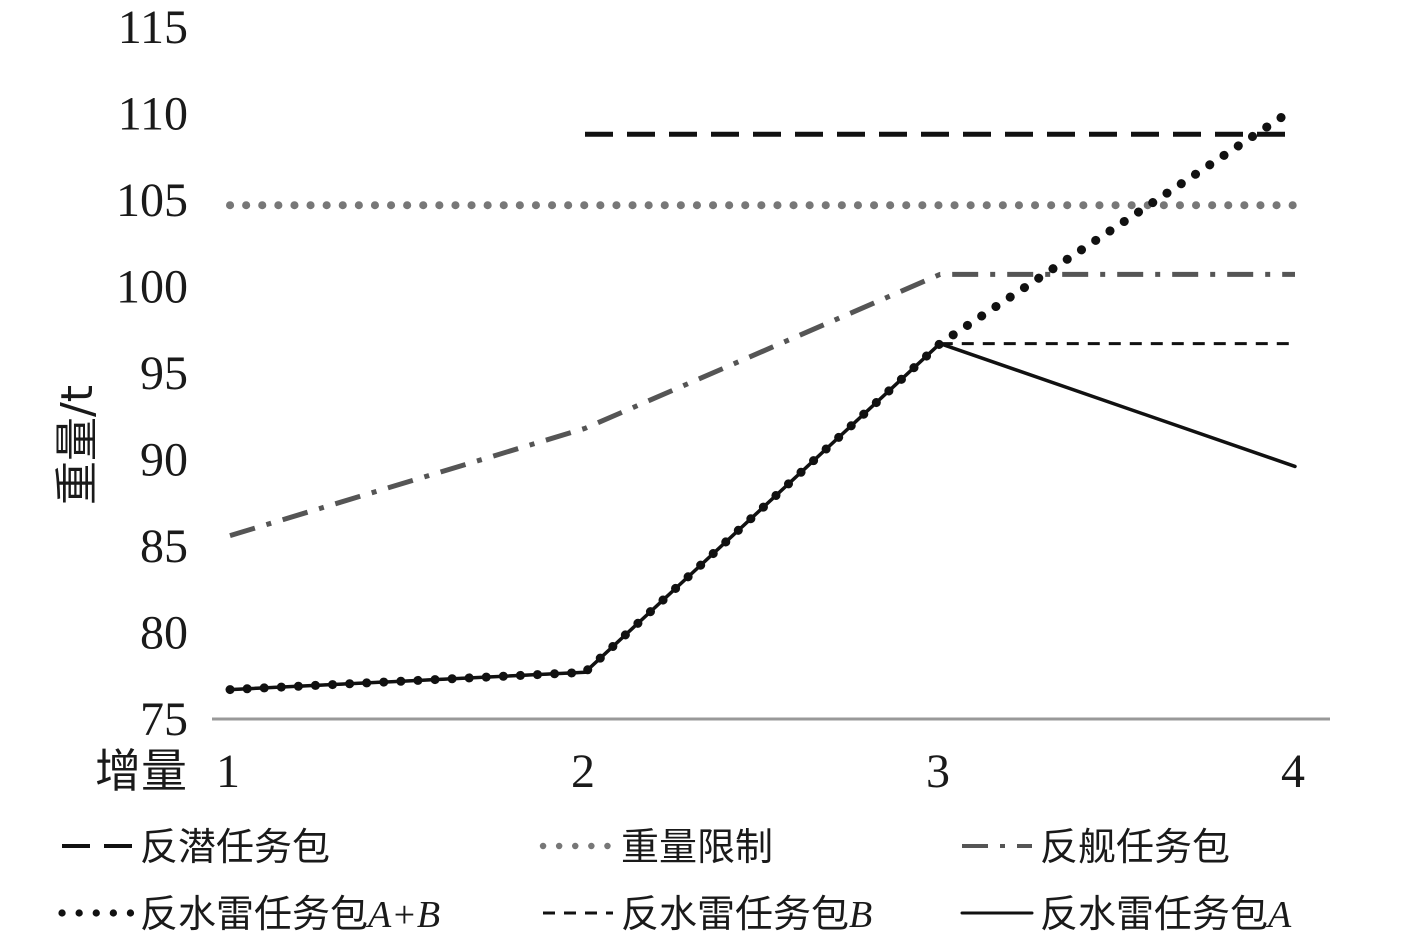  What do you see at coordinates (1135, 847) in the screenshot?
I see `legend-label: 反舰任务包` at bounding box center [1135, 847].